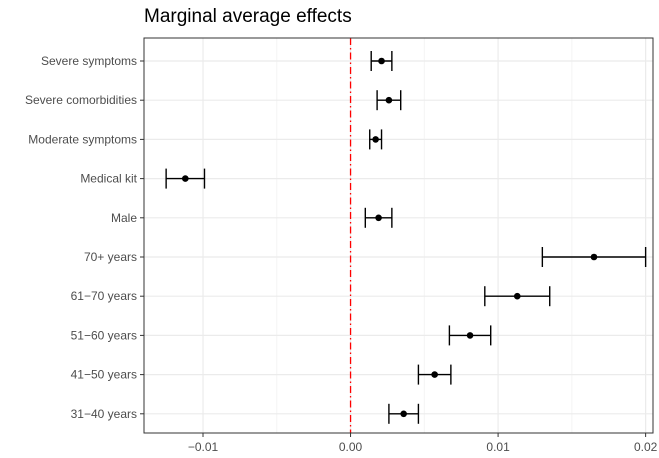  What do you see at coordinates (104, 335) in the screenshot?
I see `y-tick-label: 51−60 years` at bounding box center [104, 335].